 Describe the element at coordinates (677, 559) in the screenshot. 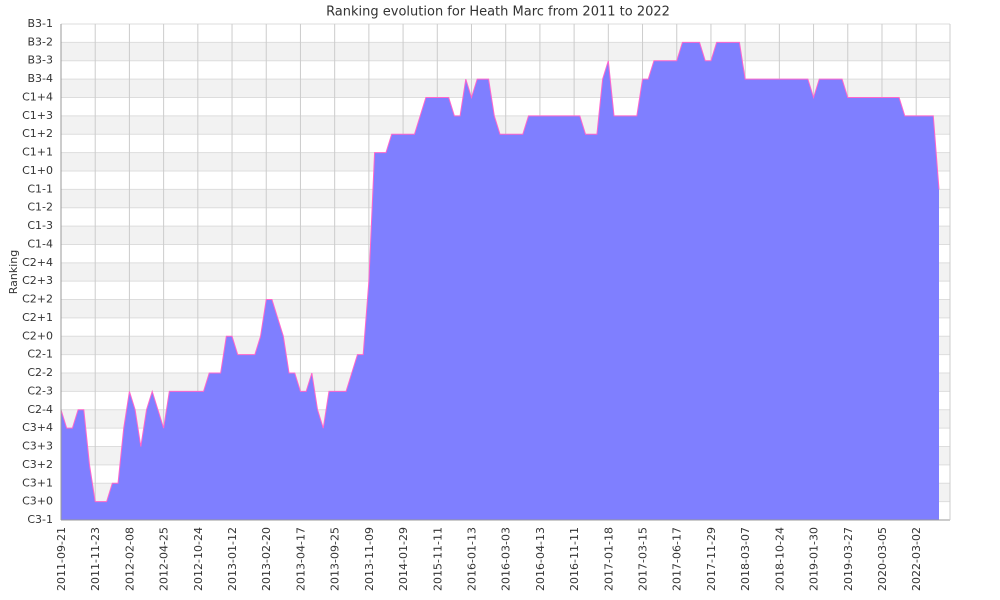

I see `x-tick-label: 2017-06-17` at that location.